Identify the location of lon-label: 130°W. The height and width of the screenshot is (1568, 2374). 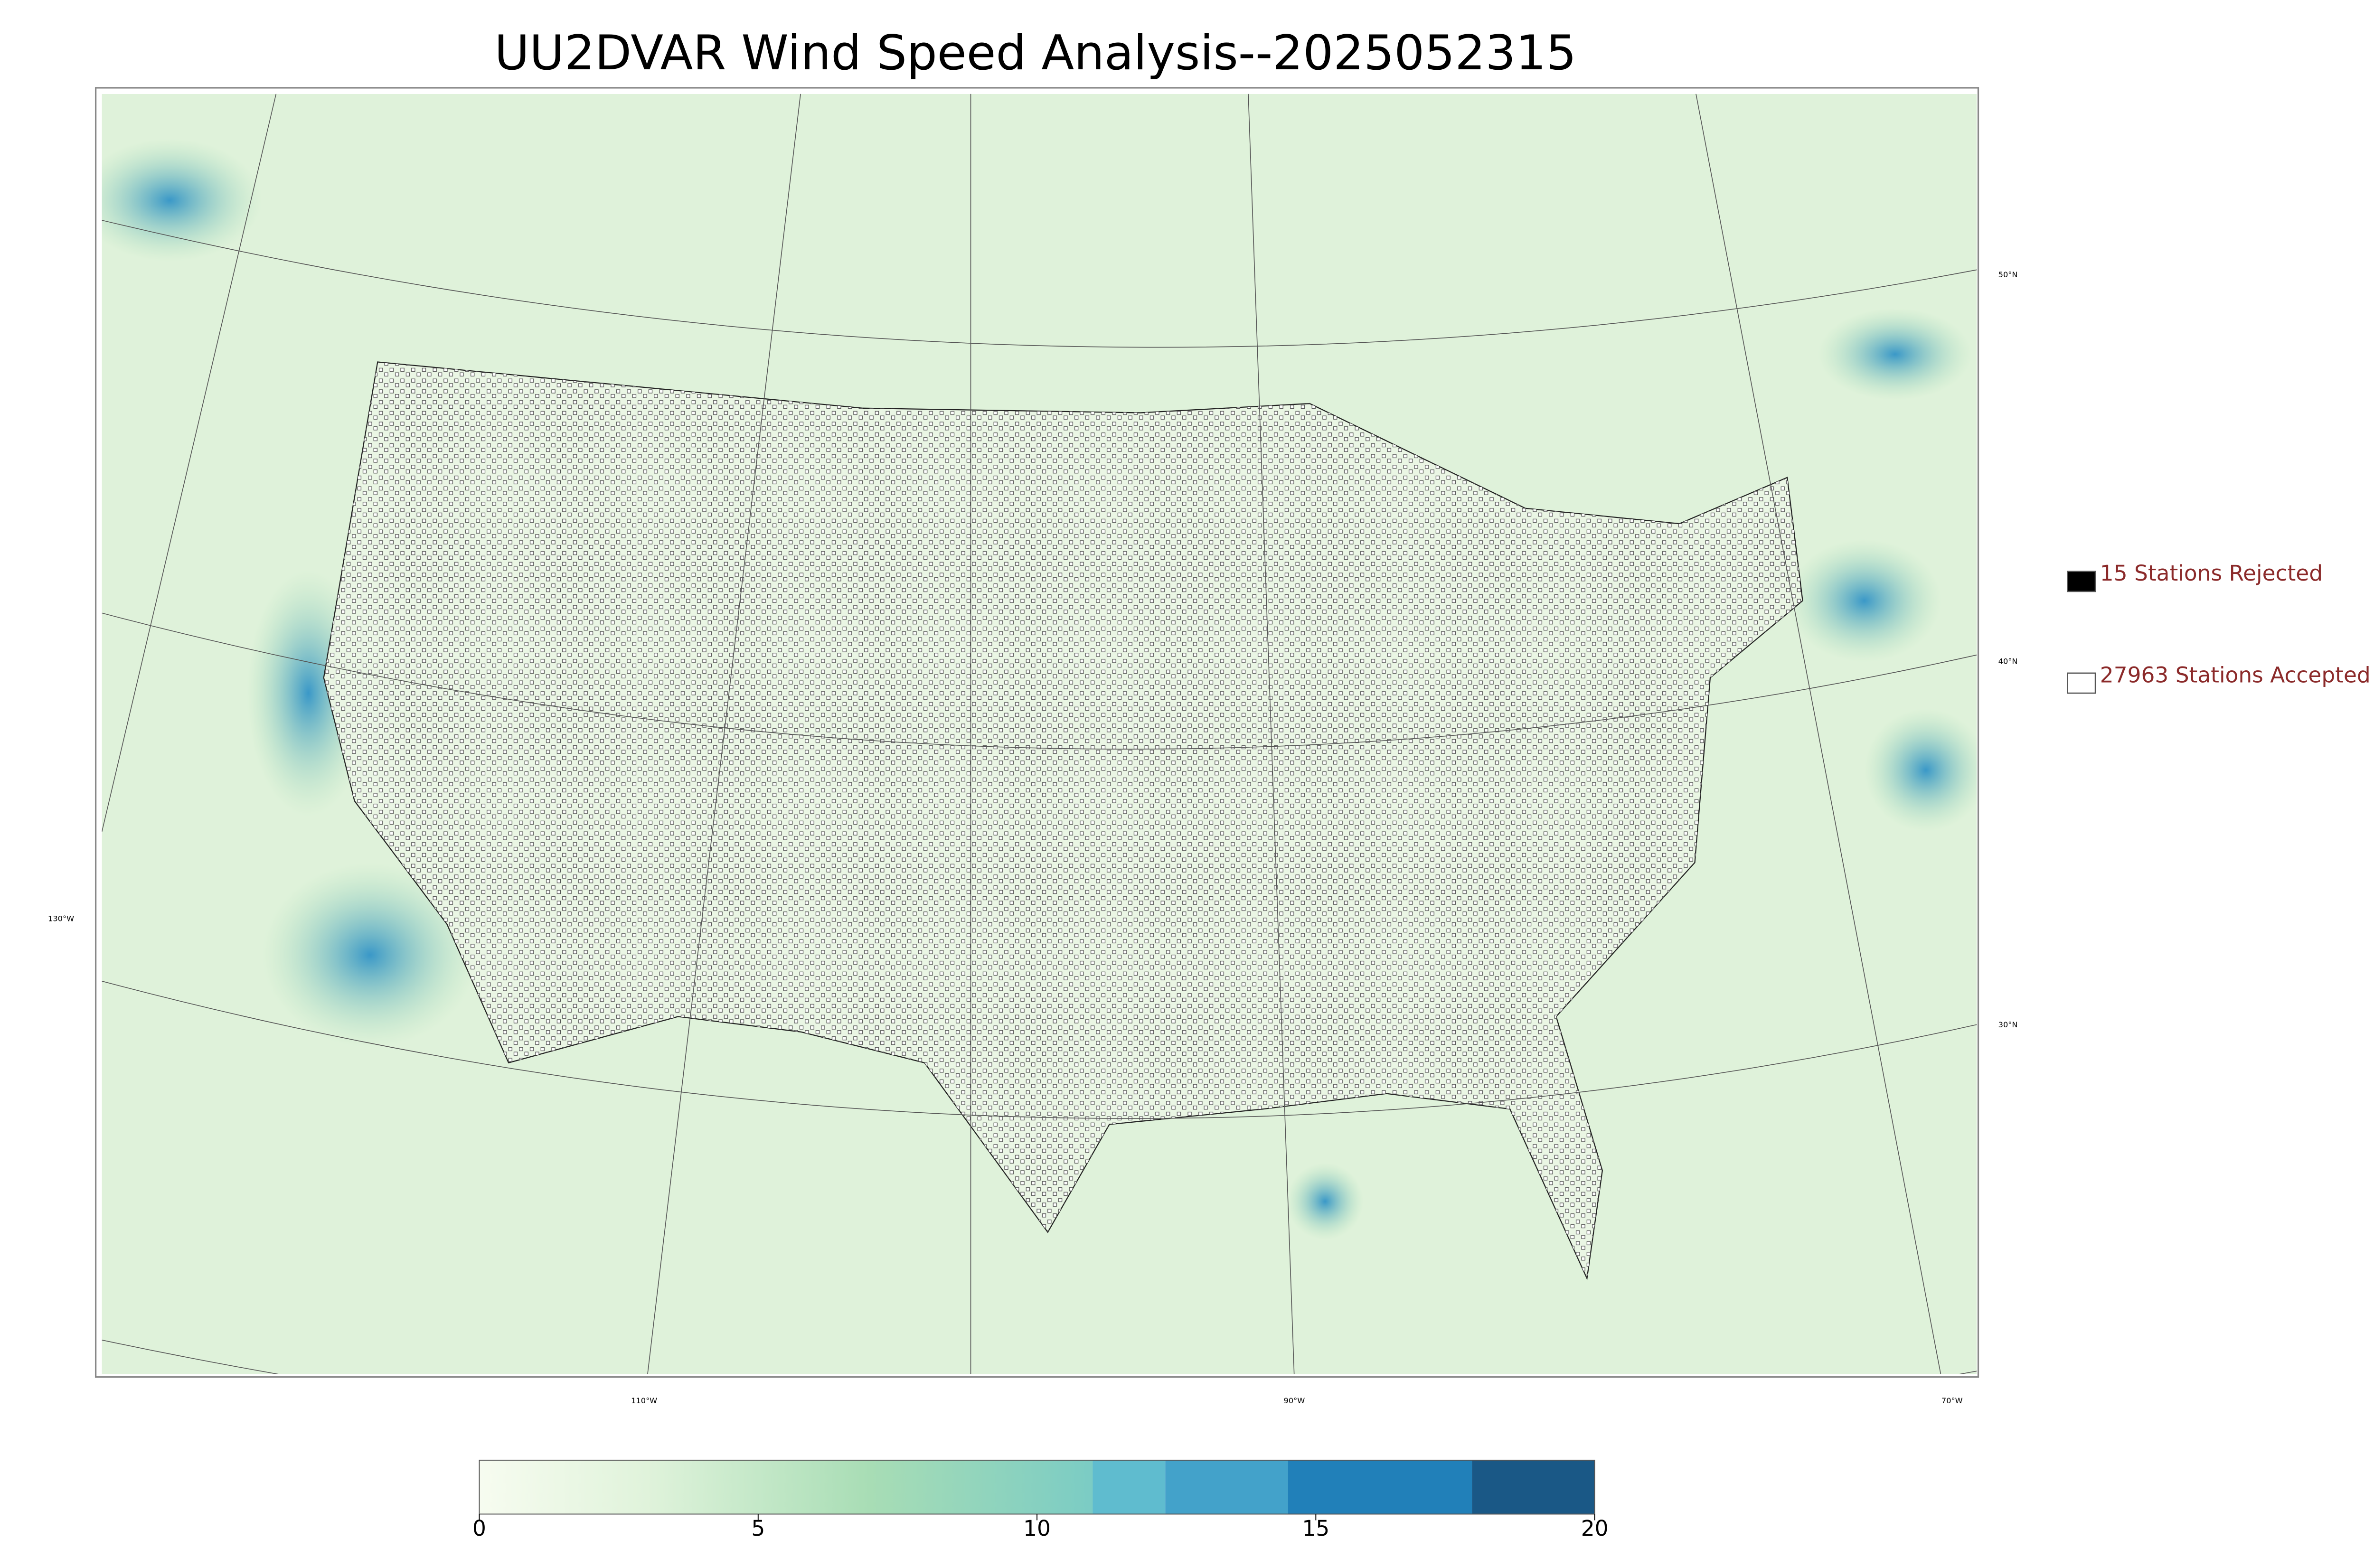
(61, 918).